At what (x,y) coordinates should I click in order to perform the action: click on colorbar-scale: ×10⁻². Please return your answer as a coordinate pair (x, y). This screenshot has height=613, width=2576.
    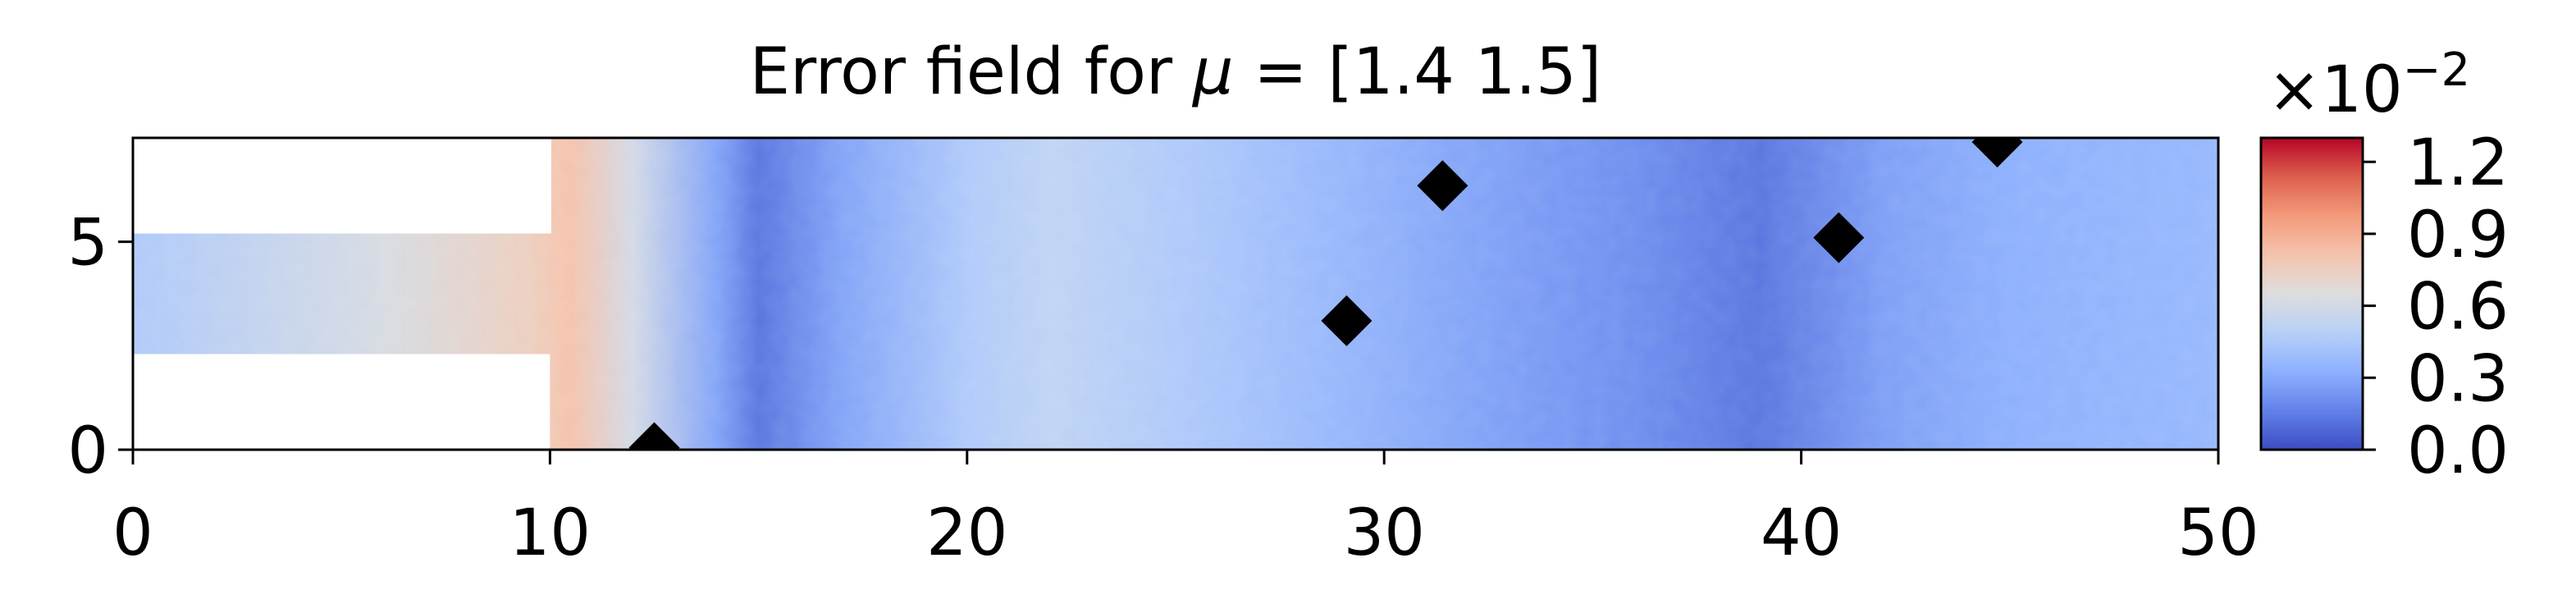
    Looking at the image, I should click on (2369, 85).